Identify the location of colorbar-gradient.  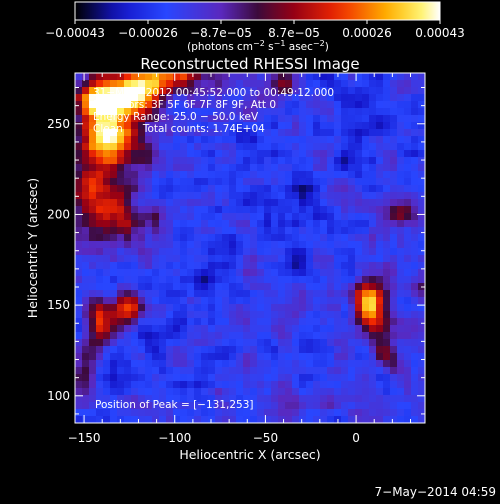
(257, 11).